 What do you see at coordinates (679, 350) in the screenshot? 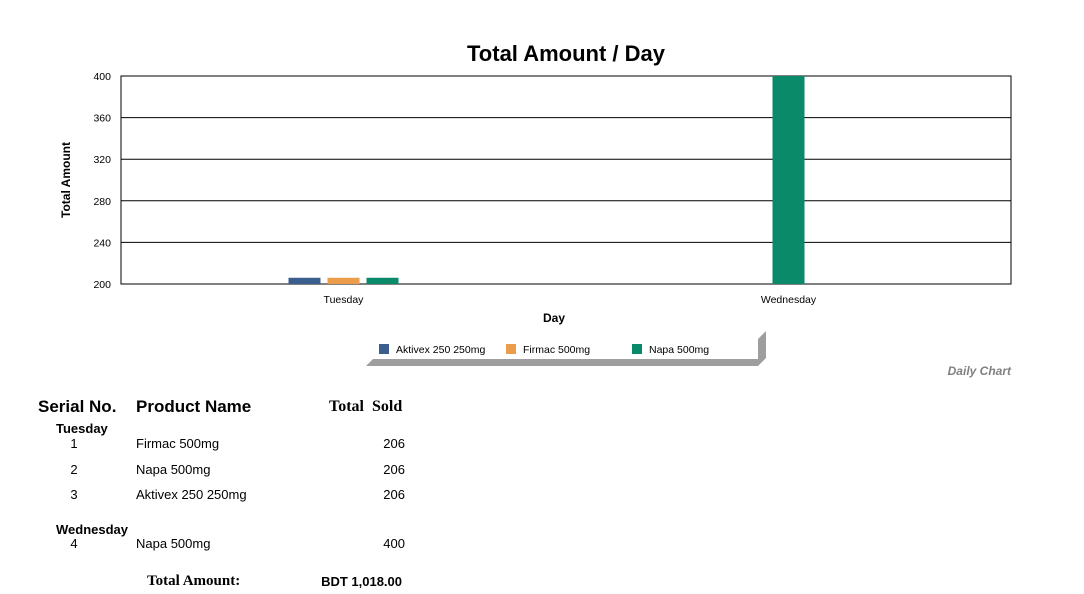
I see `legend-entry: Napa 500mg` at bounding box center [679, 350].